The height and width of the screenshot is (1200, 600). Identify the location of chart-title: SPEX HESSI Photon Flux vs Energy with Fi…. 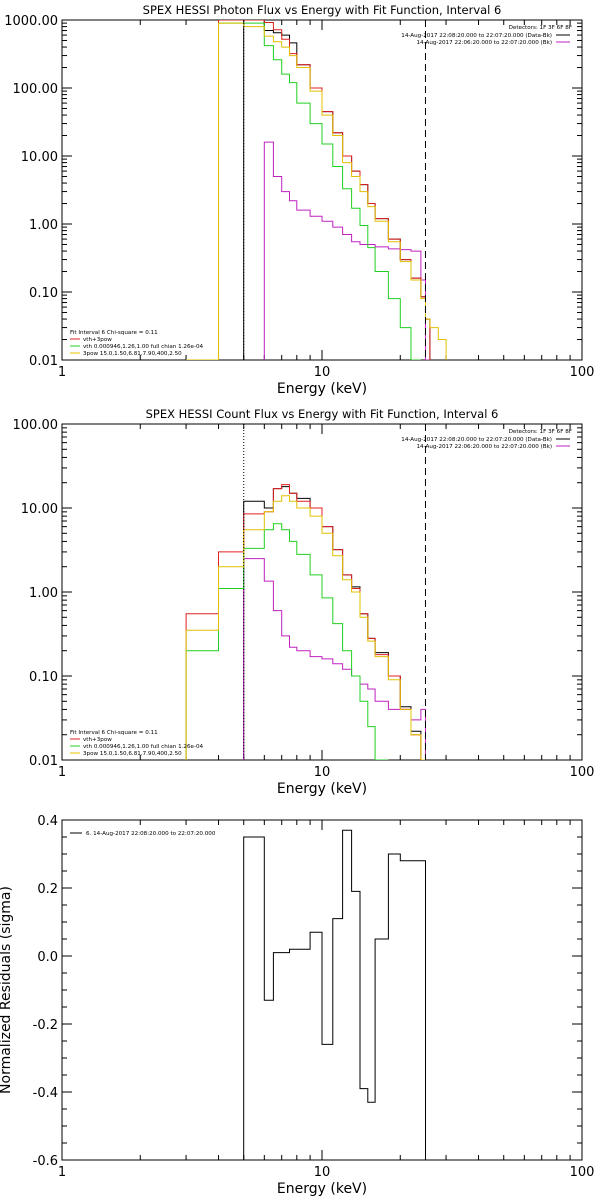
(322, 10).